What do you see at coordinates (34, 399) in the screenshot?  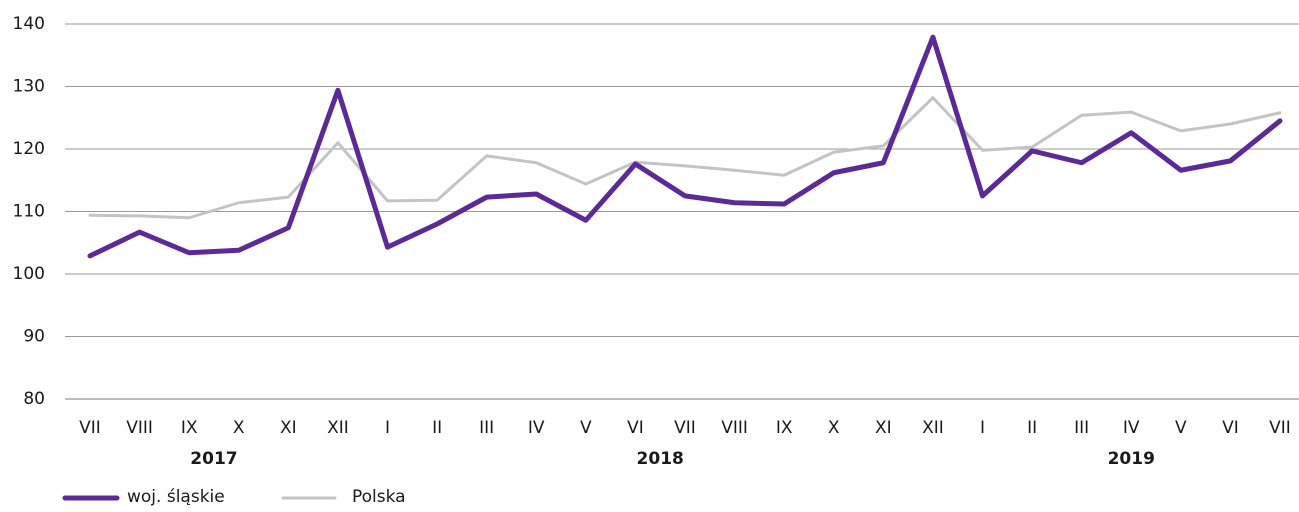 I see `y-tick-label: 80` at bounding box center [34, 399].